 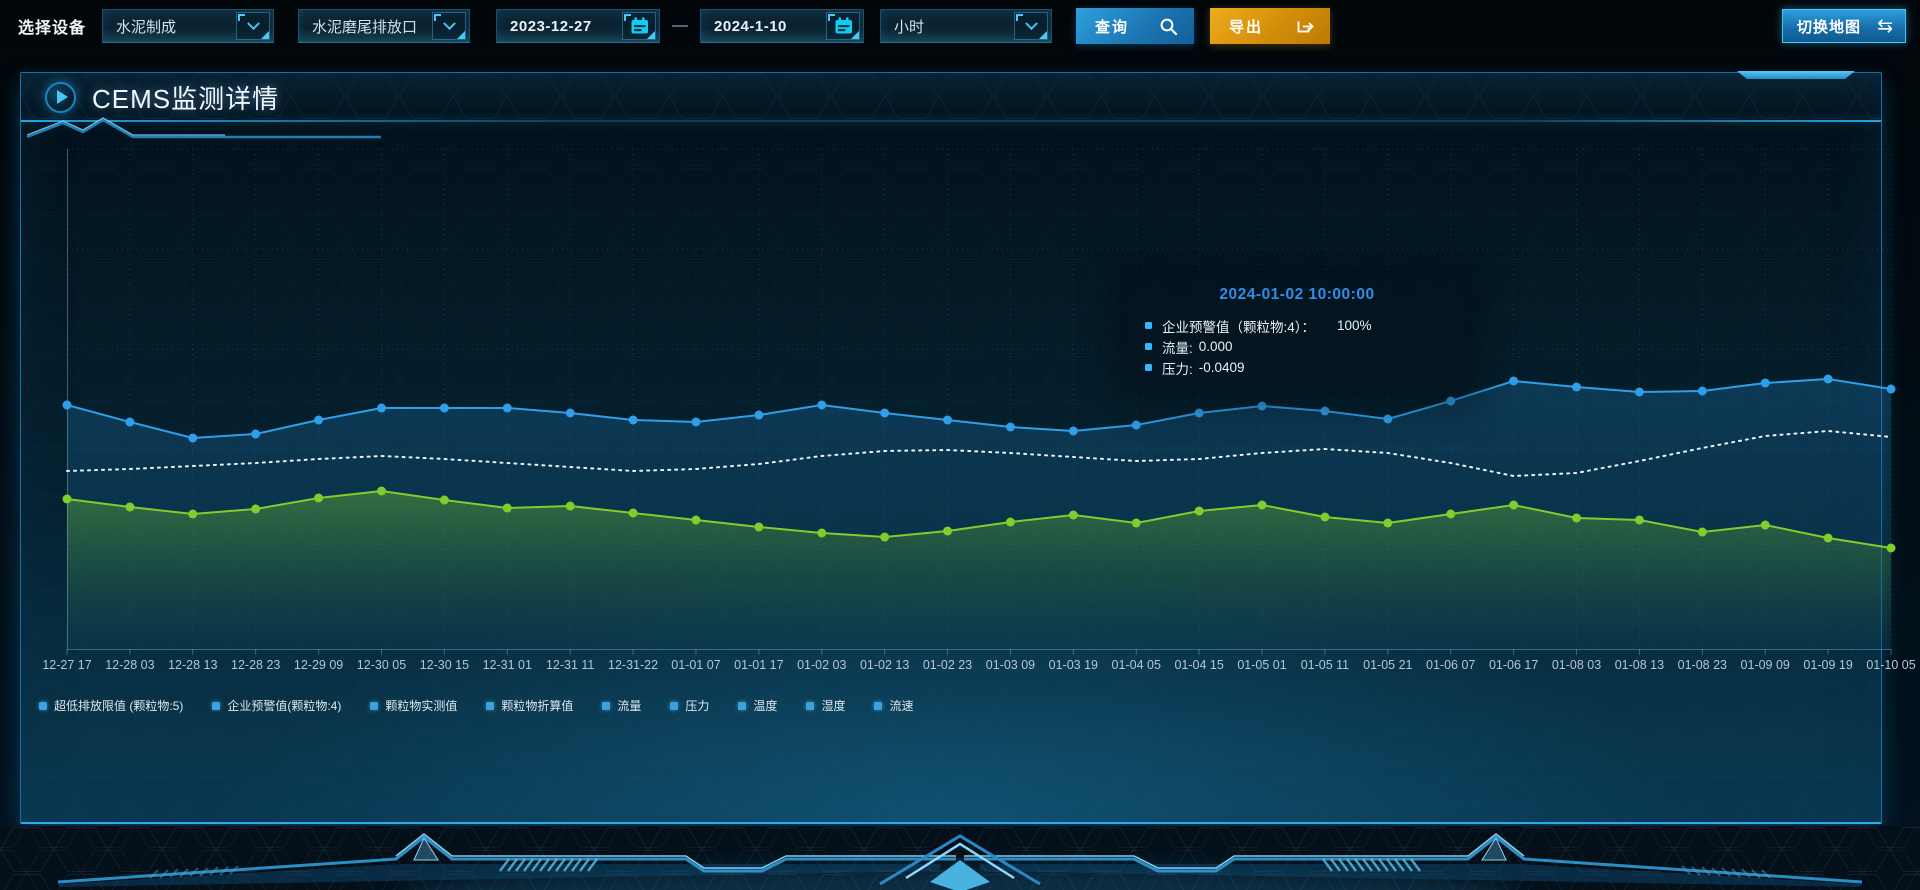 What do you see at coordinates (757, 705) in the screenshot?
I see `legend-item: 温度` at bounding box center [757, 705].